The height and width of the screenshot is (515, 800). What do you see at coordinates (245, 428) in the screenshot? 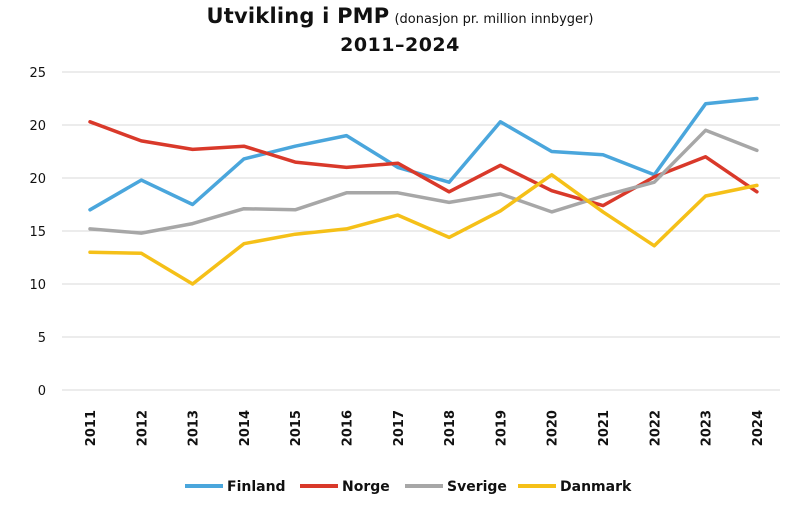
I see `x-tick-label: 2014` at bounding box center [245, 428].